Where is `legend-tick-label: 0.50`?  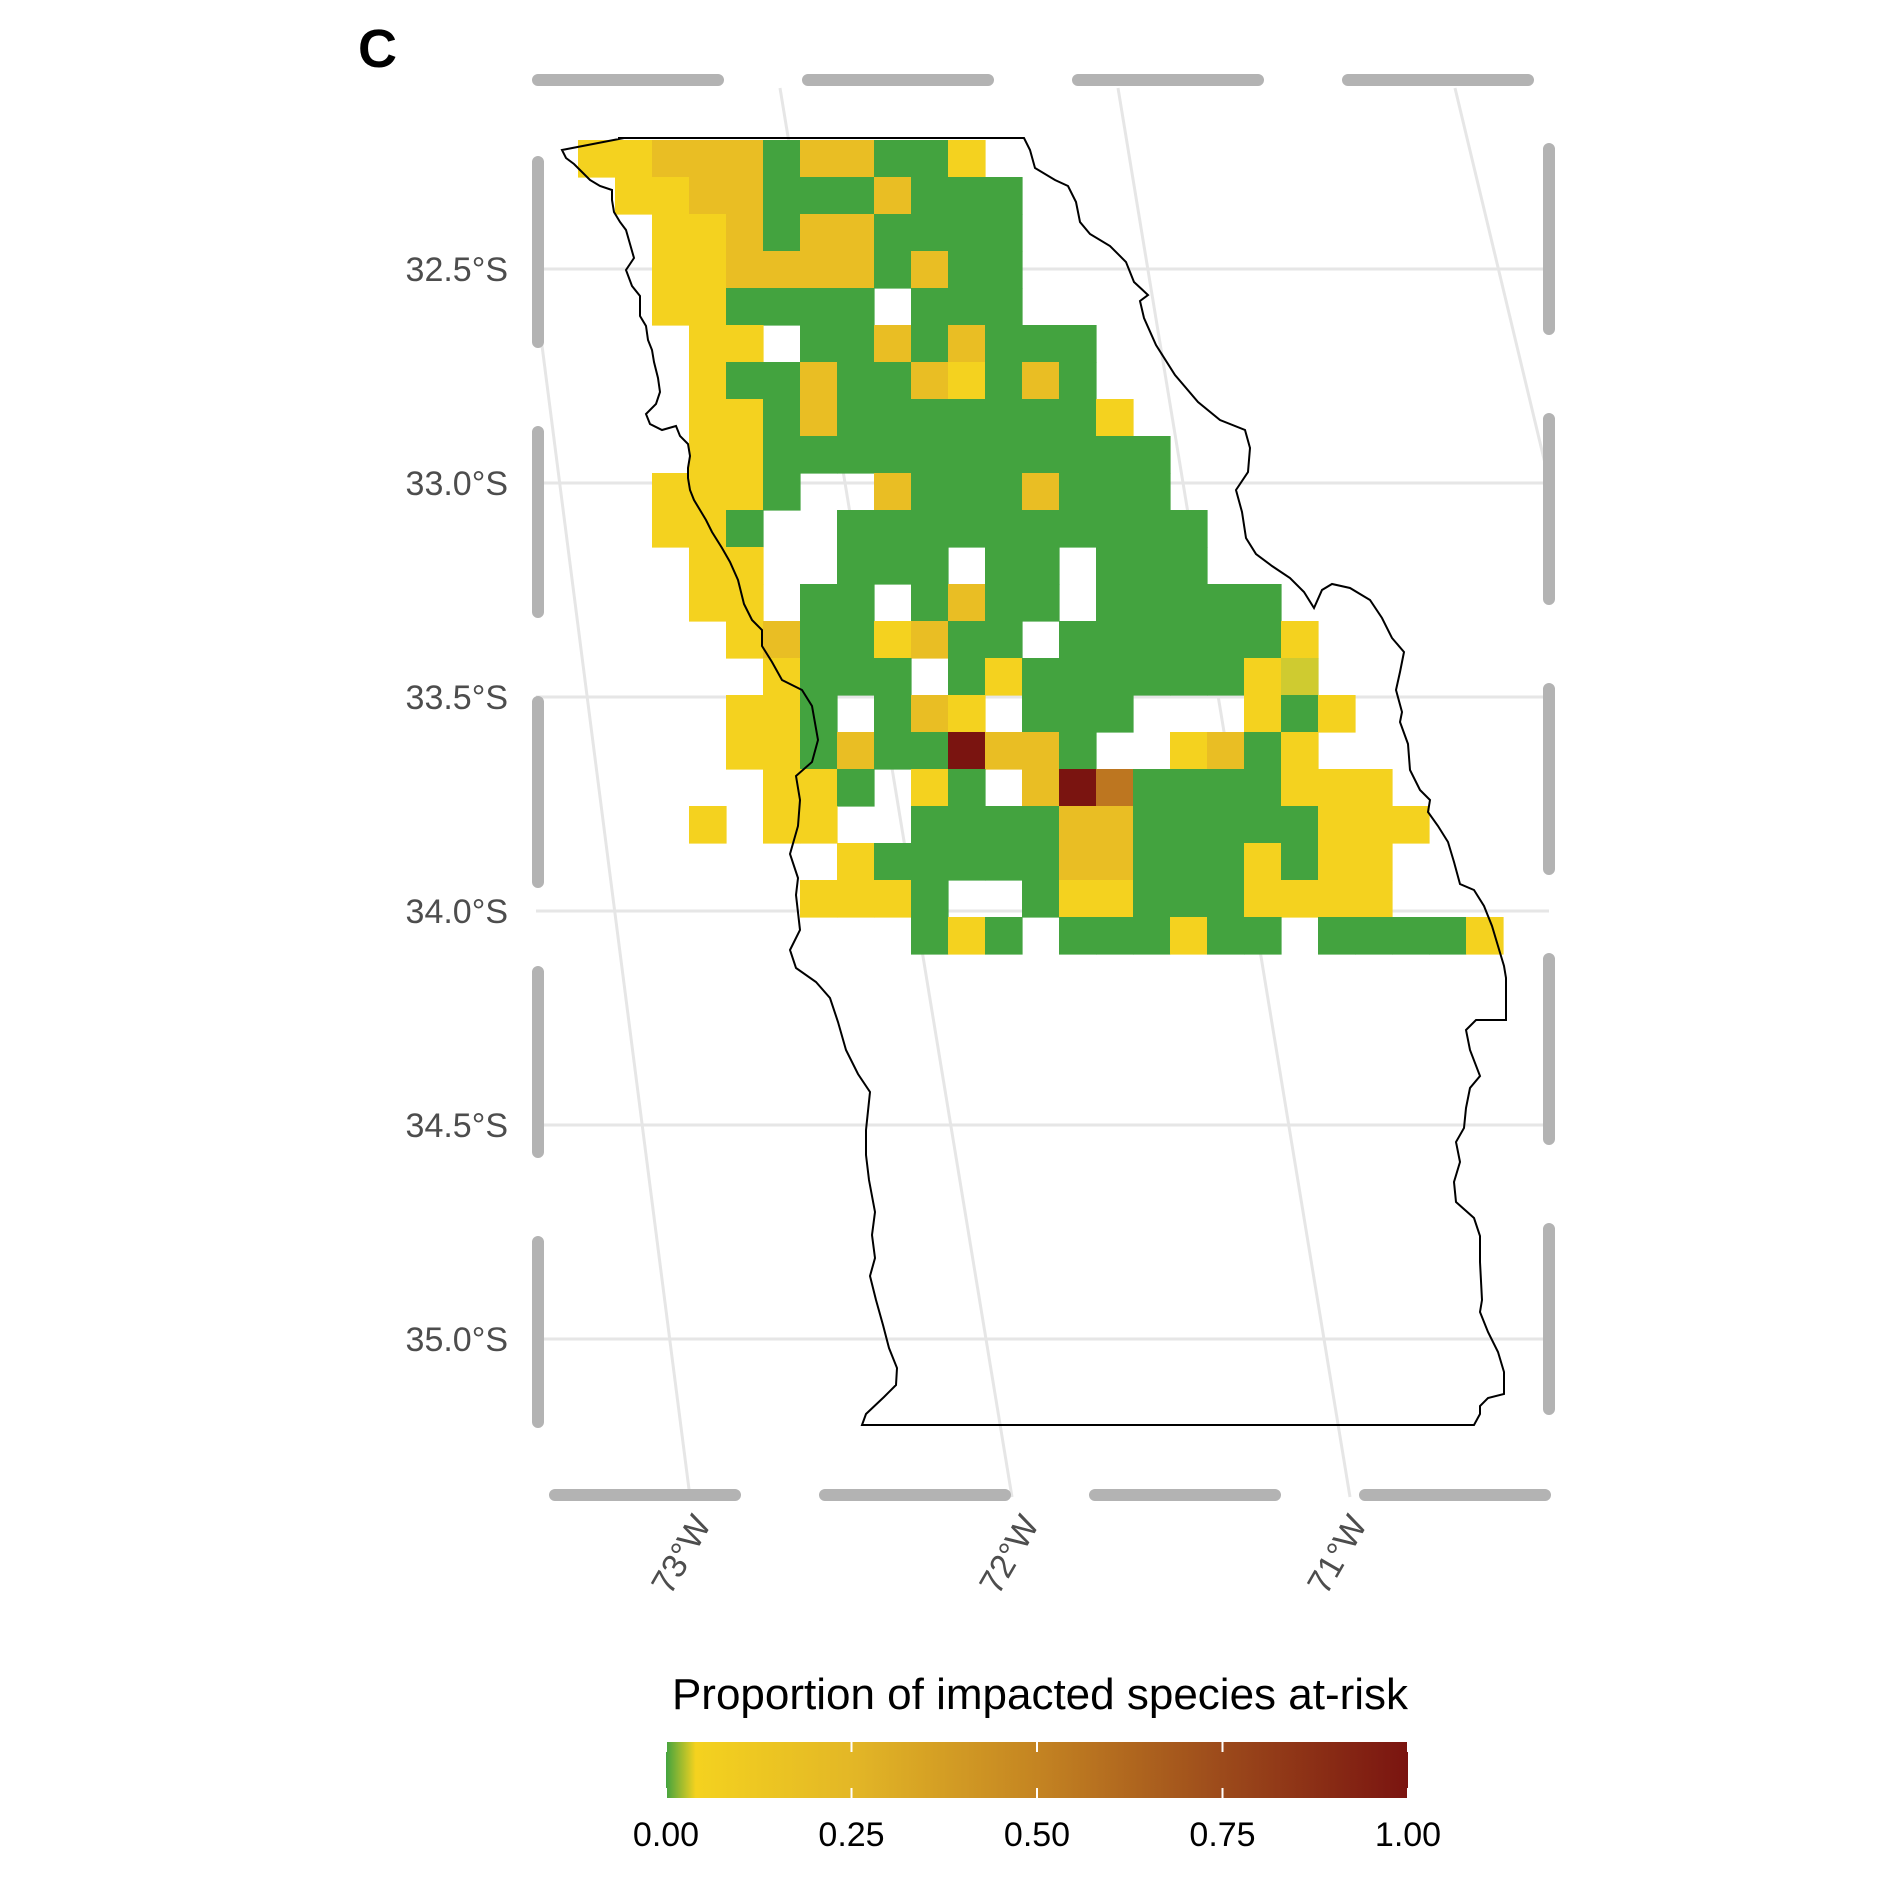 legend-tick-label: 0.50 is located at coordinates (1037, 1835).